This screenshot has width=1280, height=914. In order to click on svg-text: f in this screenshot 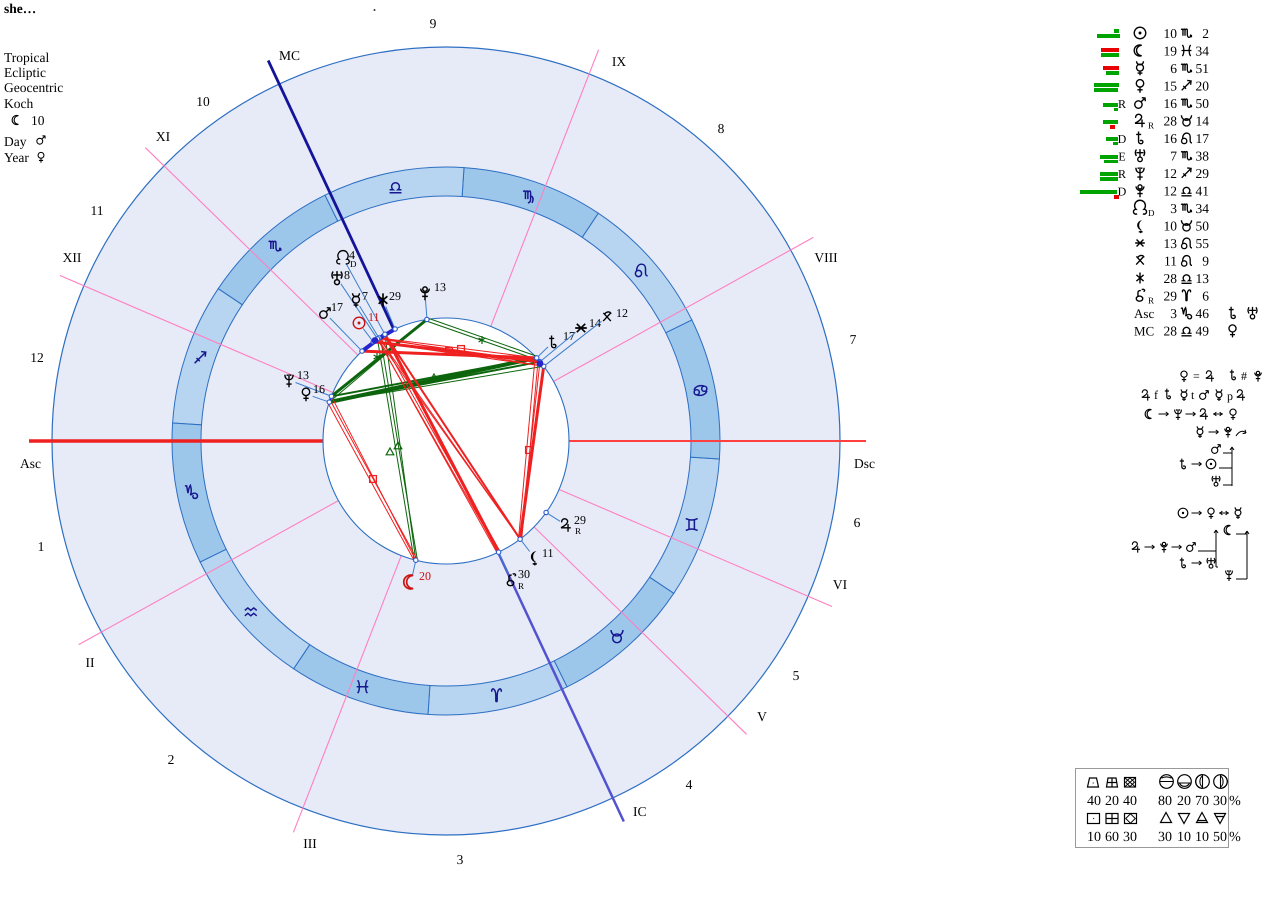, I will do `click(1156, 395)`.